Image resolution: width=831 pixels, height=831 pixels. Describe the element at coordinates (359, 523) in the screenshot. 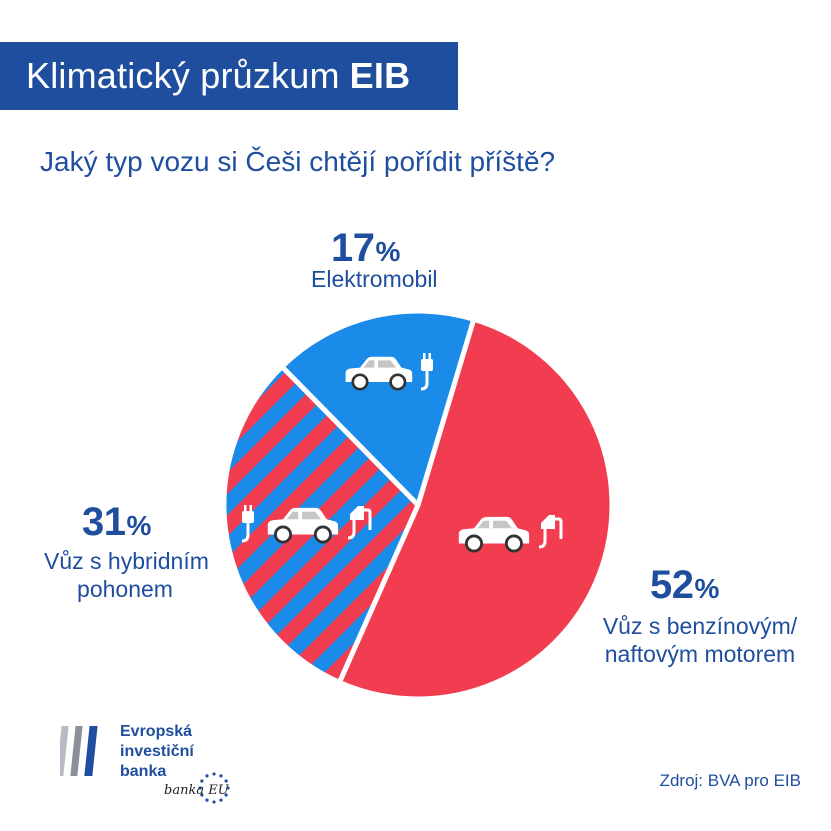

I see `hybrid-fuel-pump-icon` at that location.